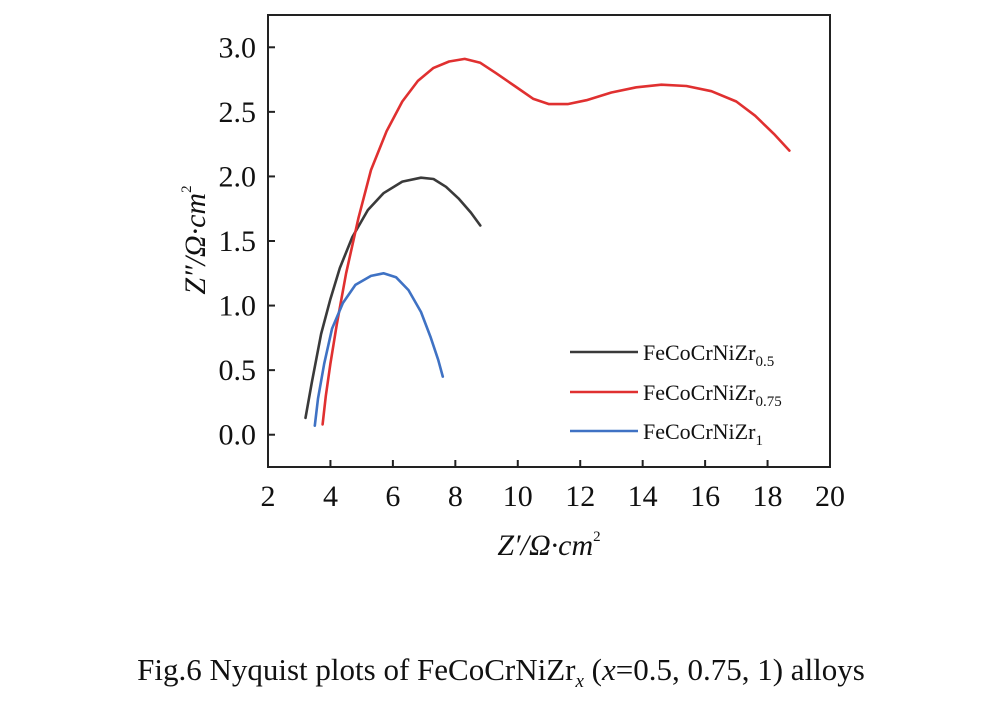  What do you see at coordinates (597, 537) in the screenshot?
I see `x-axis-title-sup: 2` at bounding box center [597, 537].